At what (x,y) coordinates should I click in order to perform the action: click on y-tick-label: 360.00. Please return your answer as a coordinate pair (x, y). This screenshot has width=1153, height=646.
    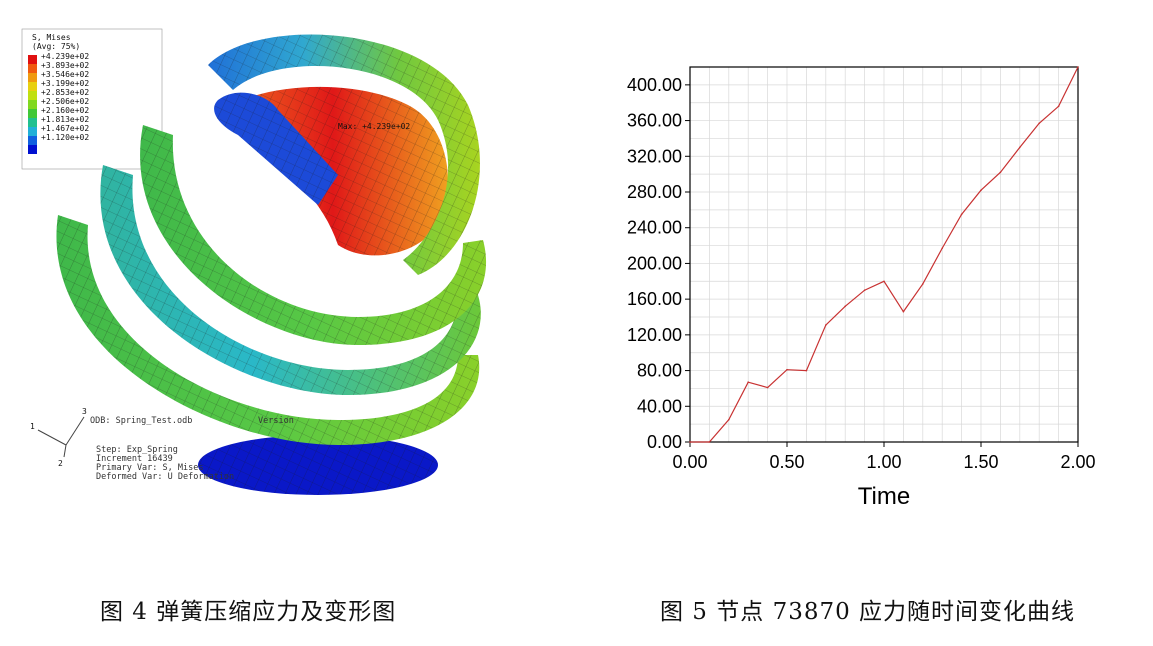
    Looking at the image, I should click on (654, 121).